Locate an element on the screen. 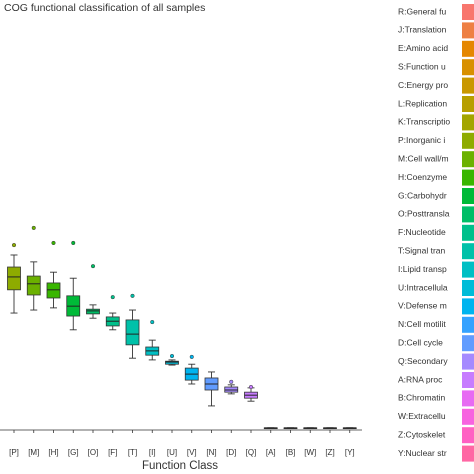 The width and height of the screenshot is (474, 474). x-tick-label: [B] is located at coordinates (291, 452).